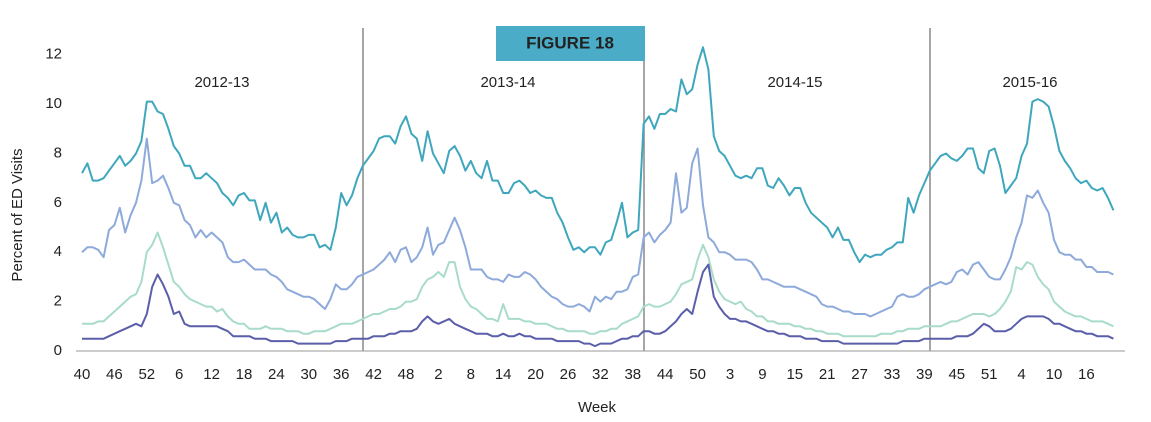  Describe the element at coordinates (308, 374) in the screenshot. I see `x-tick-label: 30` at that location.